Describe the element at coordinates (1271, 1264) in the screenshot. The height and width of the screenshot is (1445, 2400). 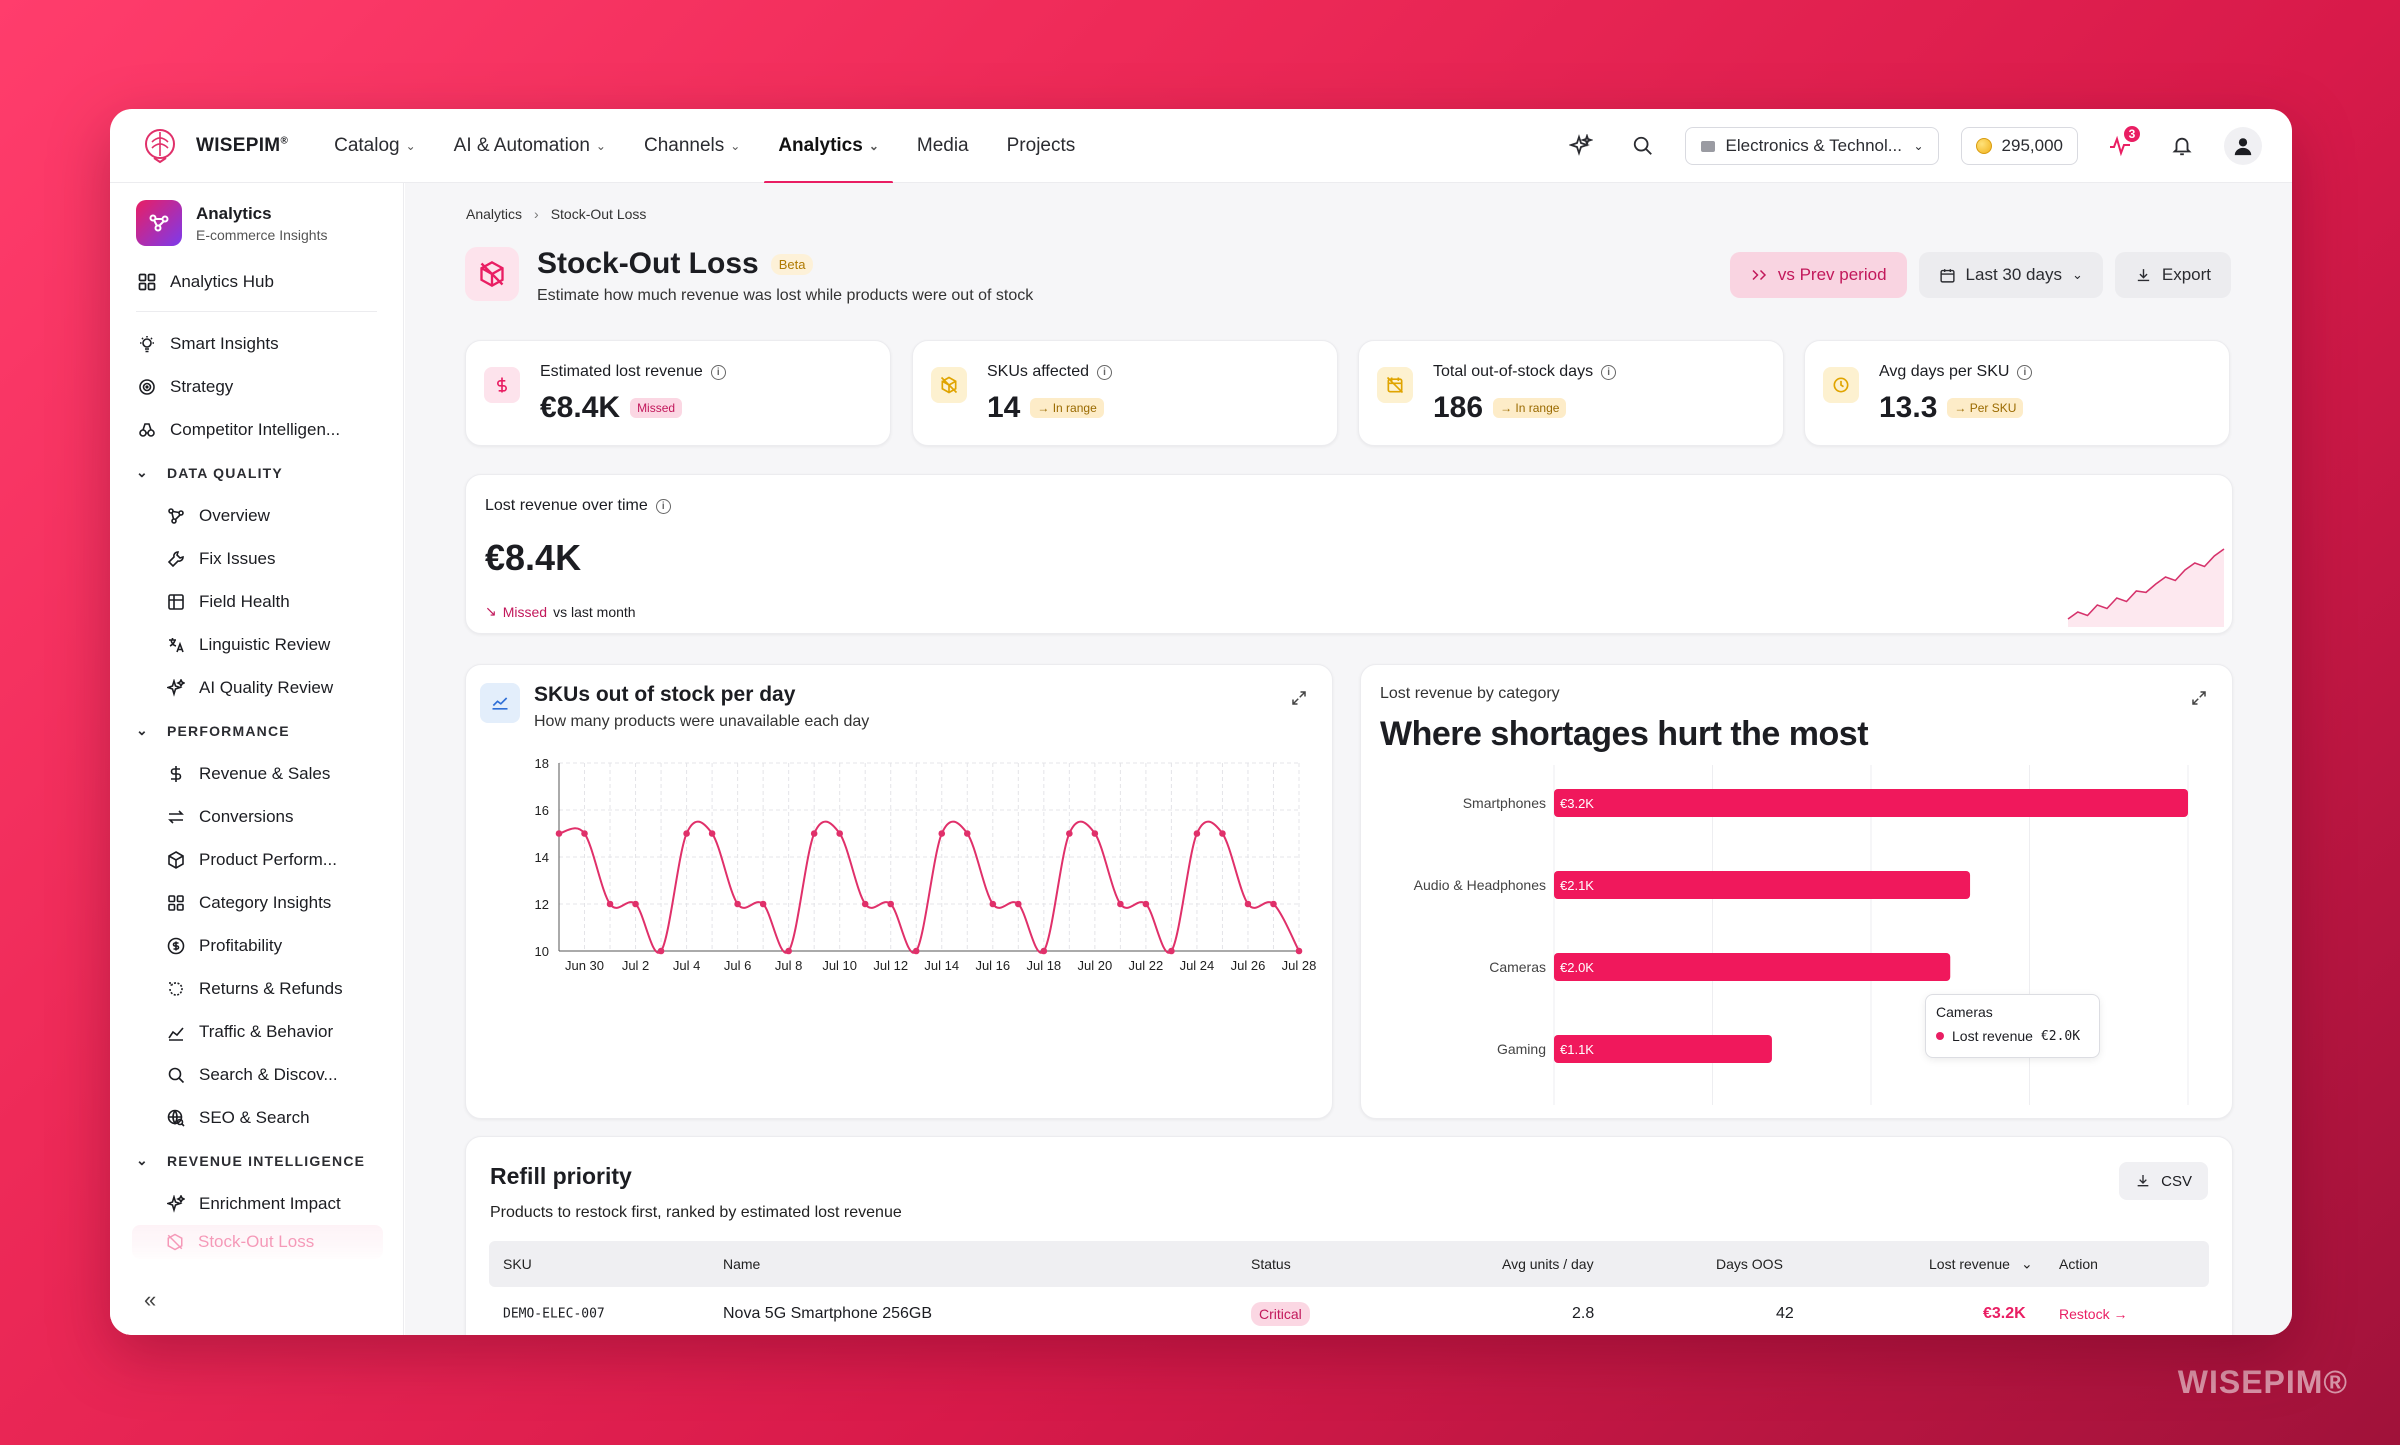
I see `col-status: Status` at that location.